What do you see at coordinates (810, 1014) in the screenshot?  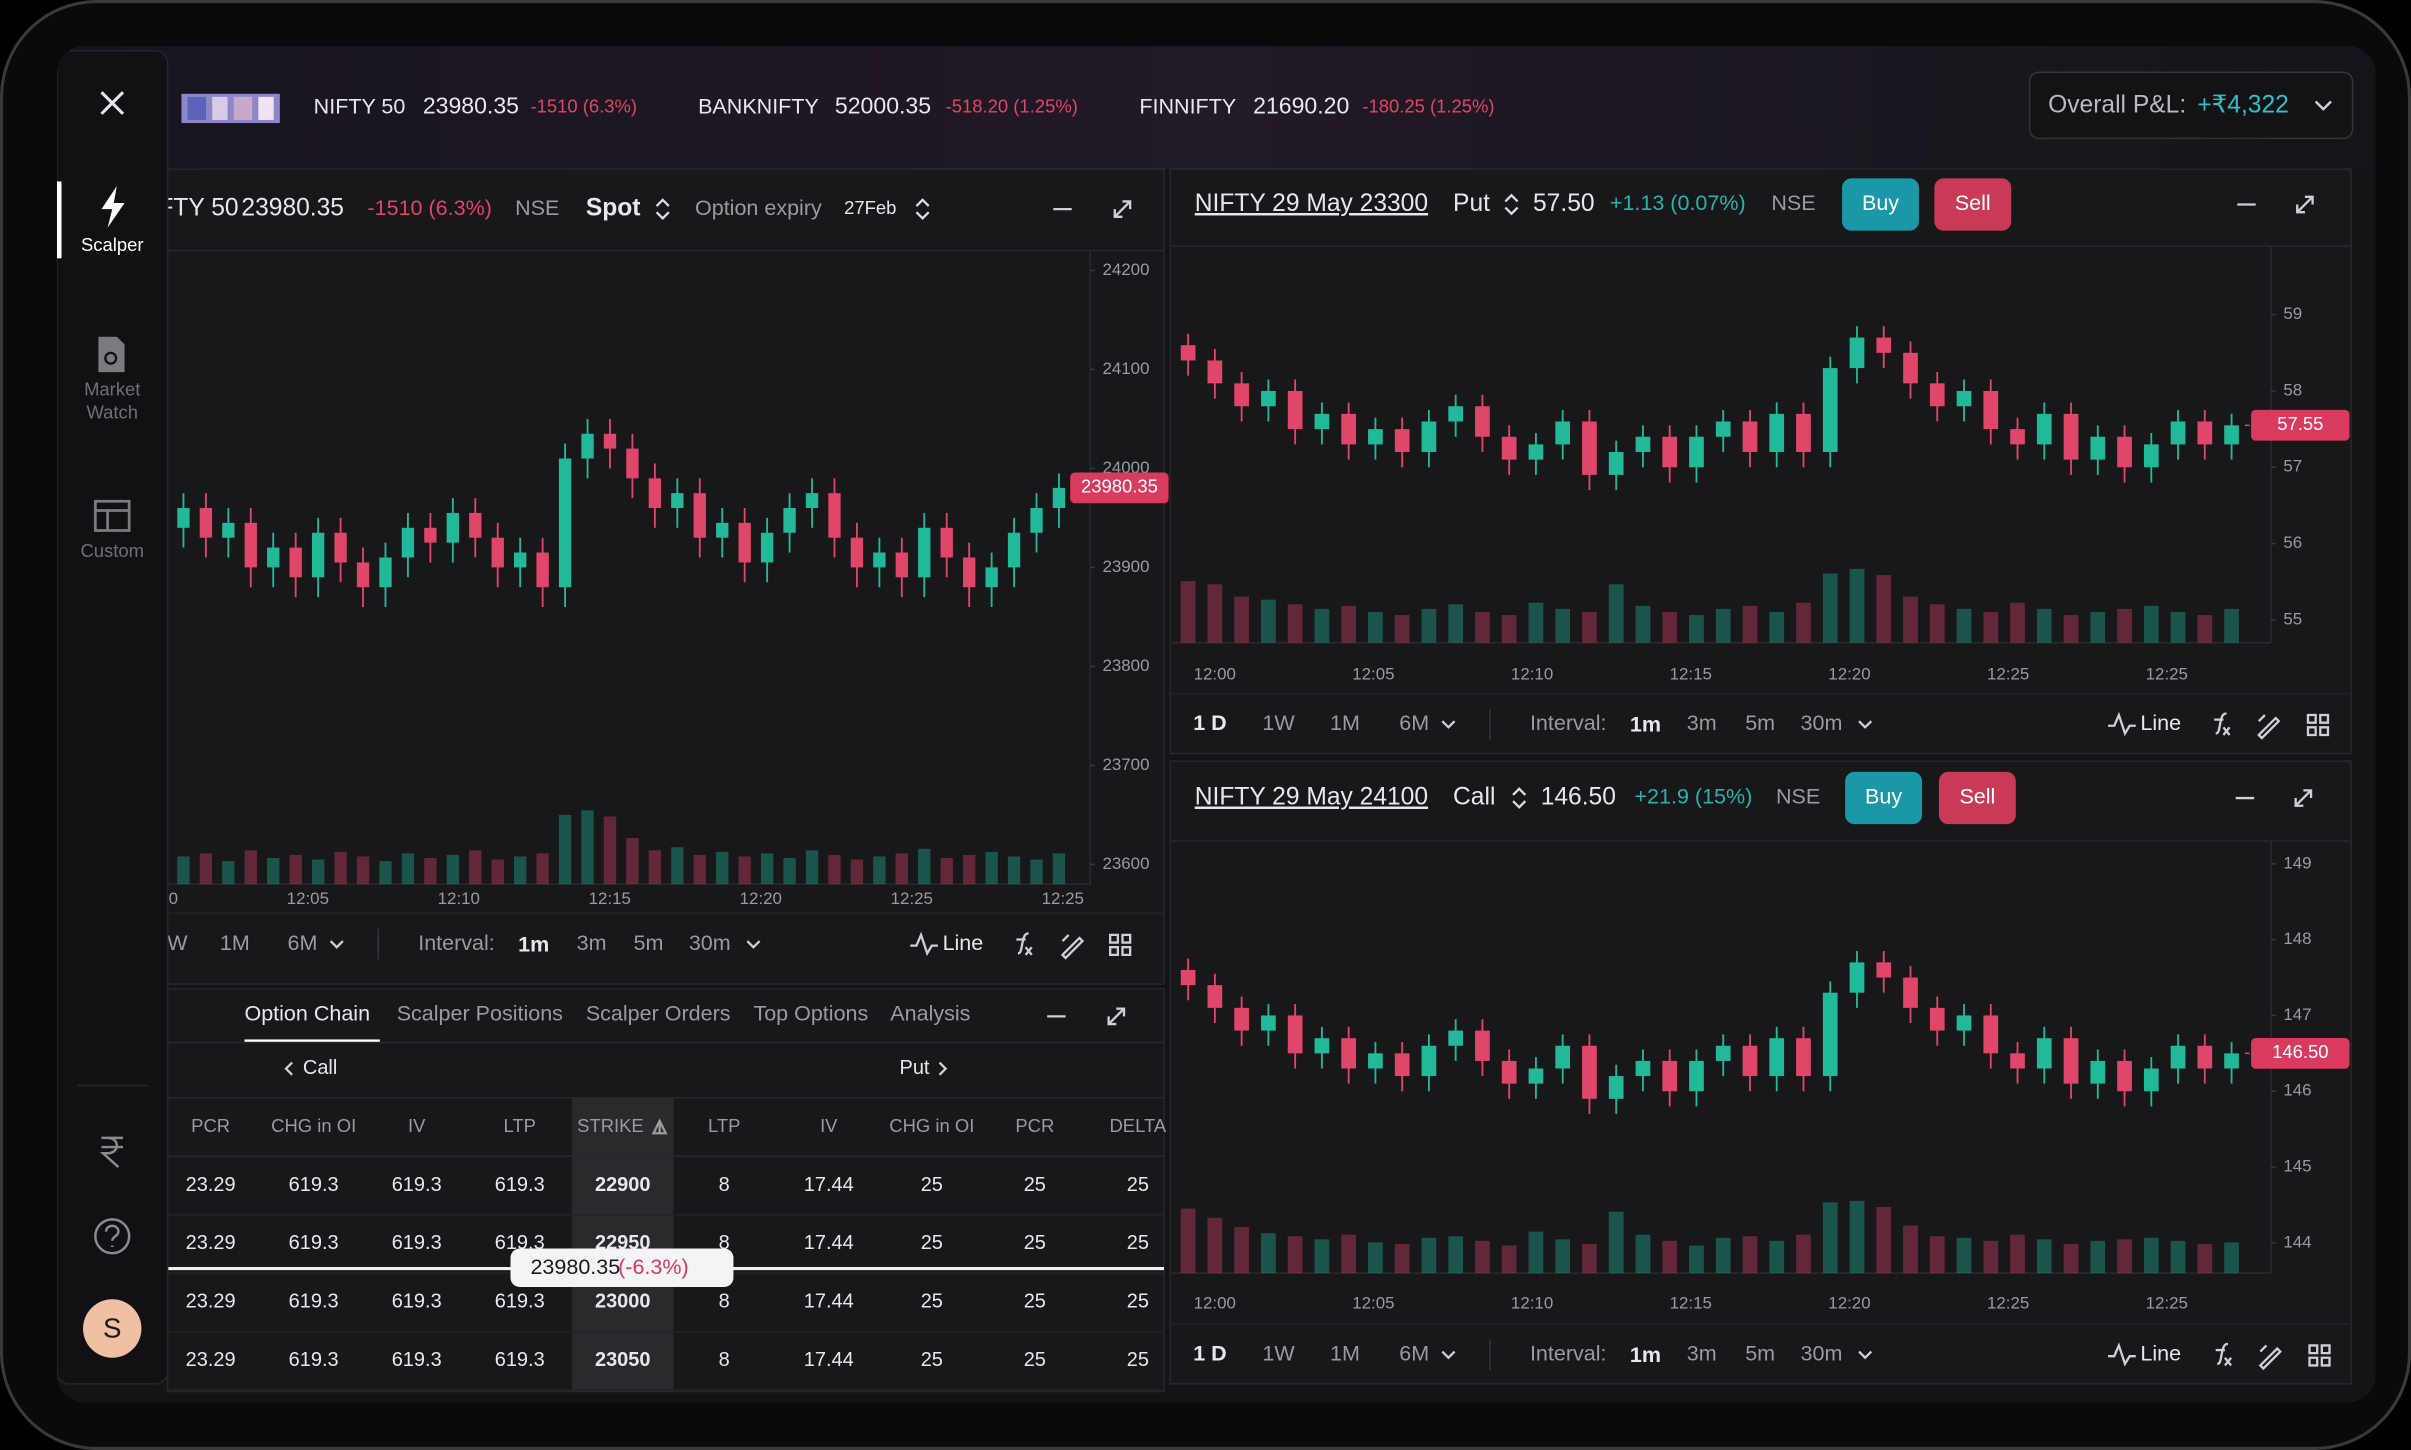 I see `tab: Top Options` at bounding box center [810, 1014].